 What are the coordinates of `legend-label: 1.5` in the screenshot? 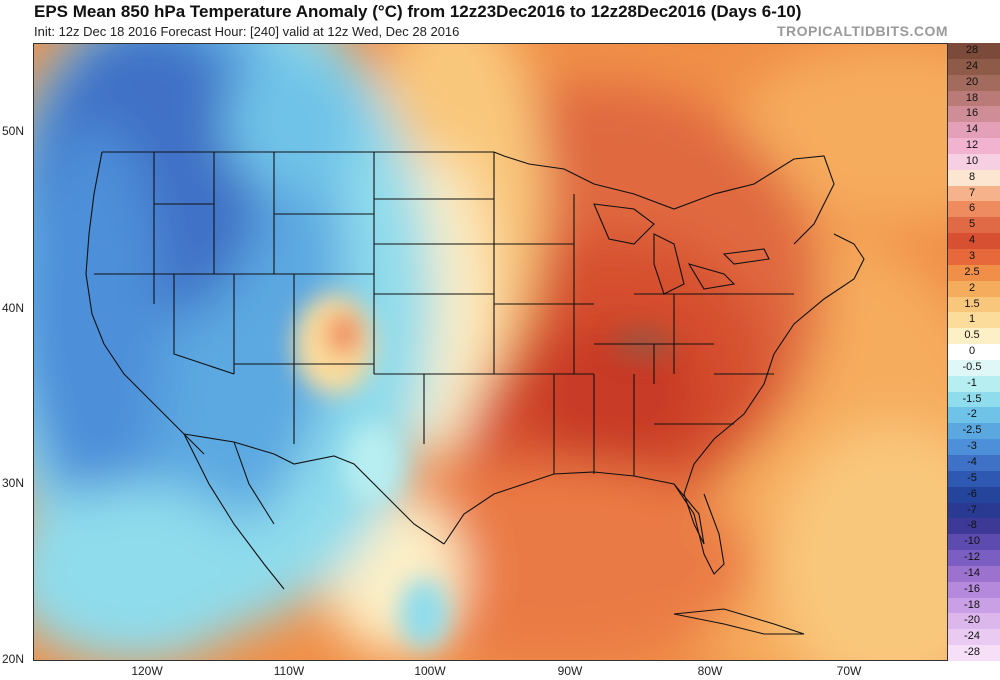 It's located at (972, 303).